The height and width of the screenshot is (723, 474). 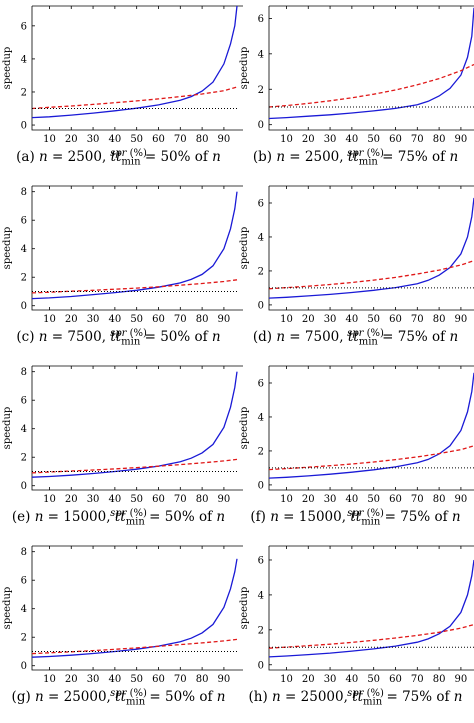 What do you see at coordinates (24, 552) in the screenshot?
I see `y-tick-label: 8` at bounding box center [24, 552].